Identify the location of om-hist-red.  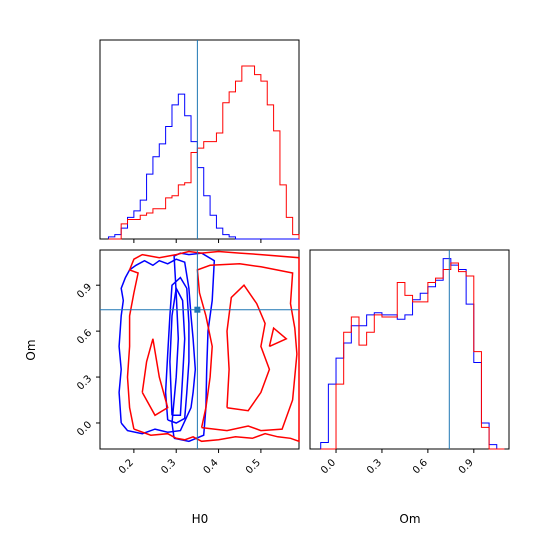
(412, 356).